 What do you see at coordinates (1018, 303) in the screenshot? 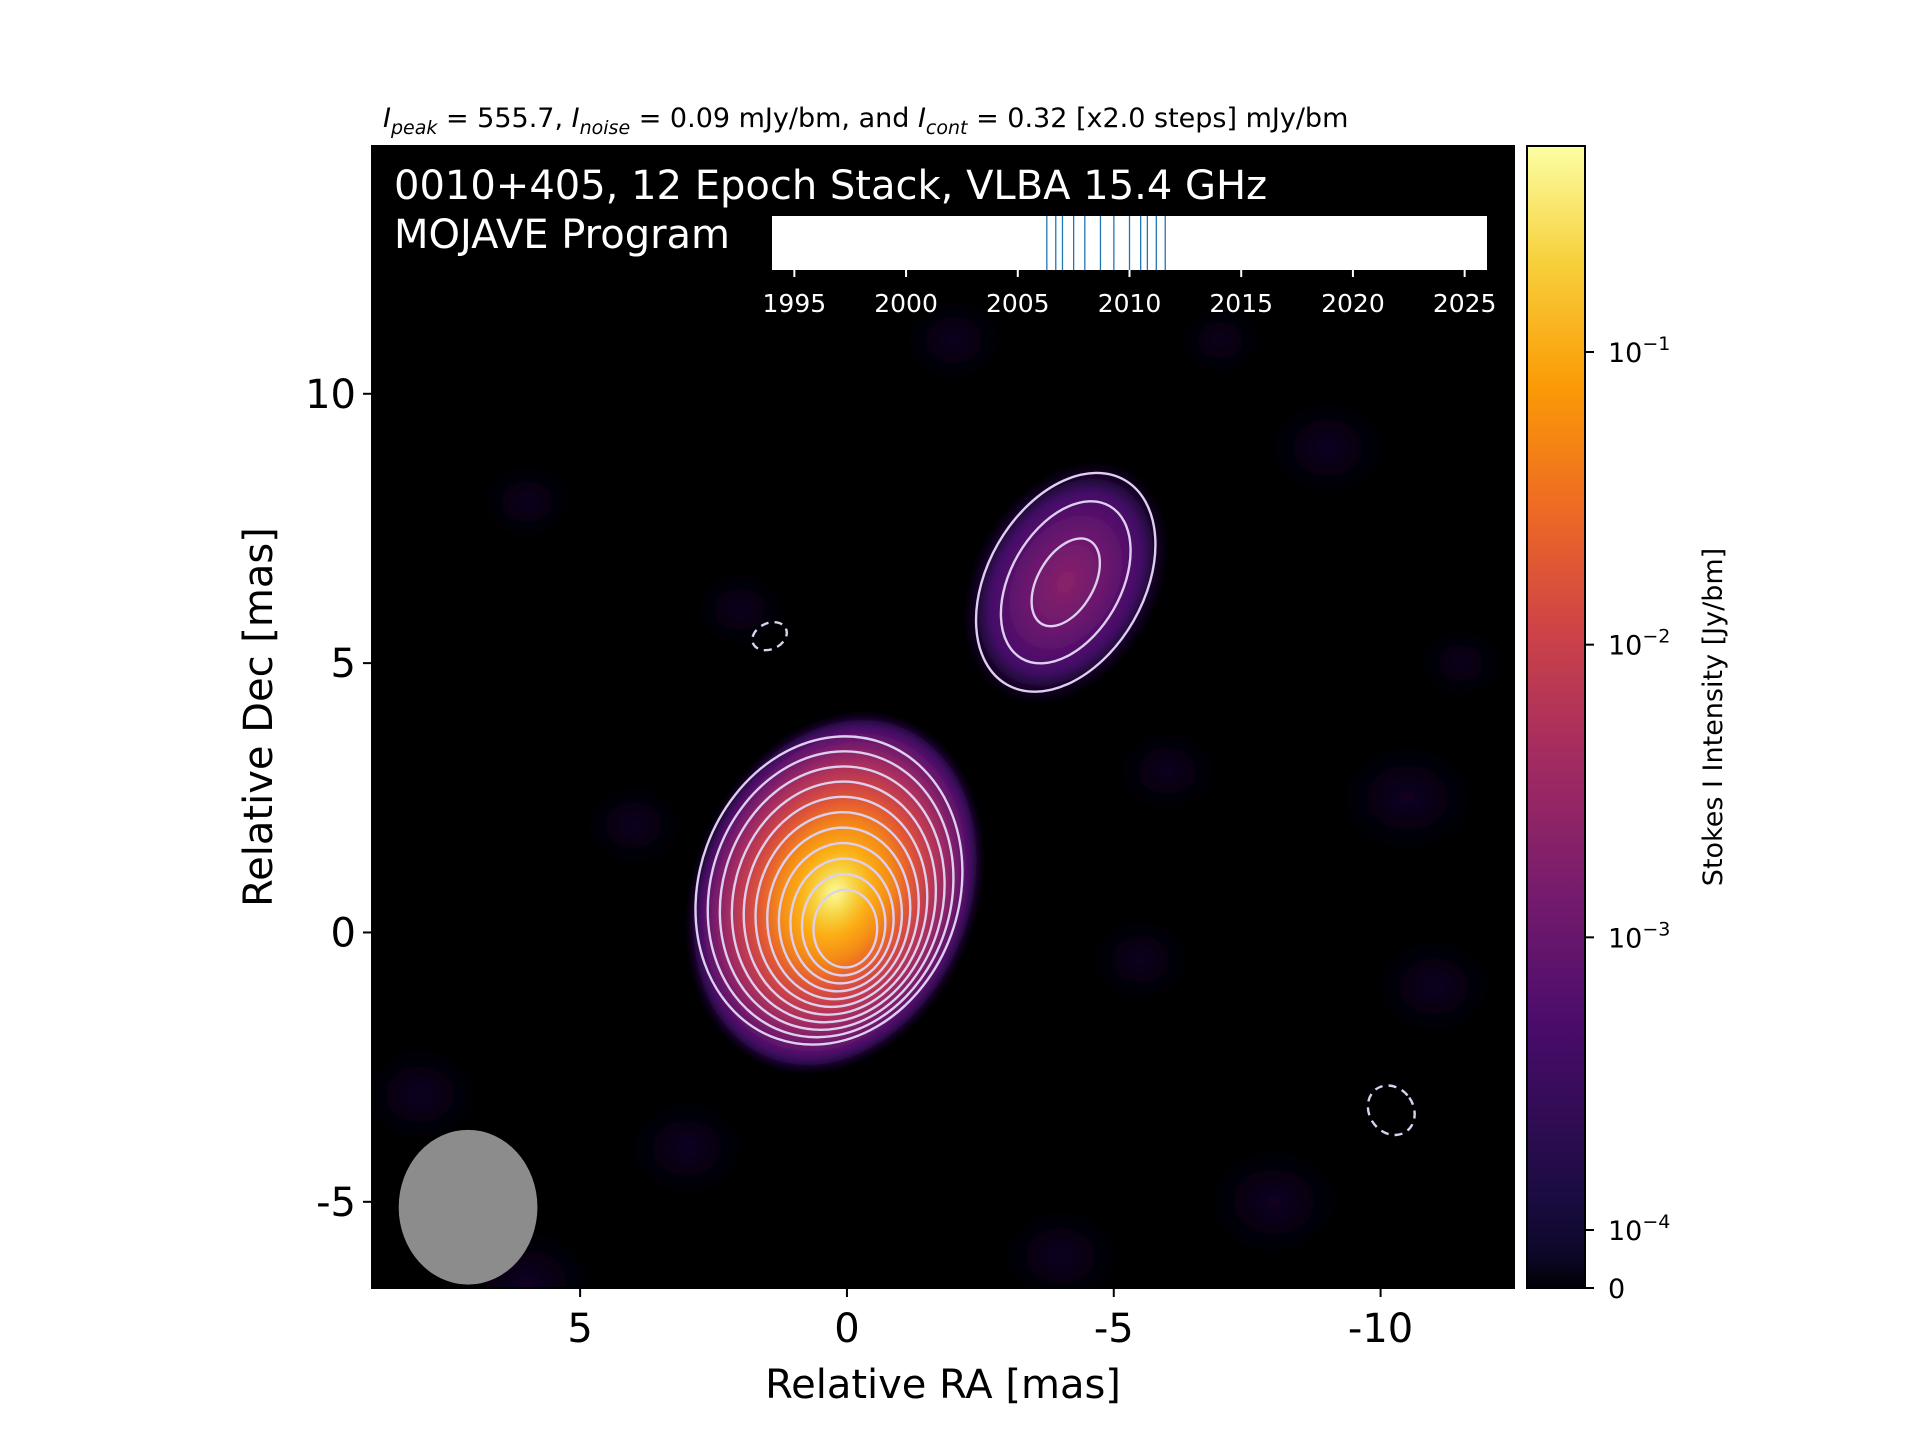
I see `timeline-tick-label: 2005` at bounding box center [1018, 303].